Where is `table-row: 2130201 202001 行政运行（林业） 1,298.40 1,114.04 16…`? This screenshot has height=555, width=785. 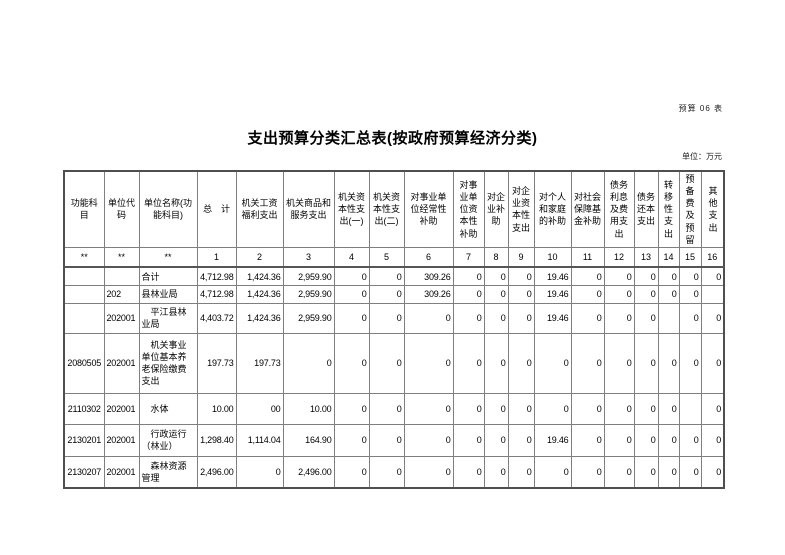 table-row: 2130201 202001 行政运行（林业） 1,298.40 1,114.04 16… is located at coordinates (394, 440).